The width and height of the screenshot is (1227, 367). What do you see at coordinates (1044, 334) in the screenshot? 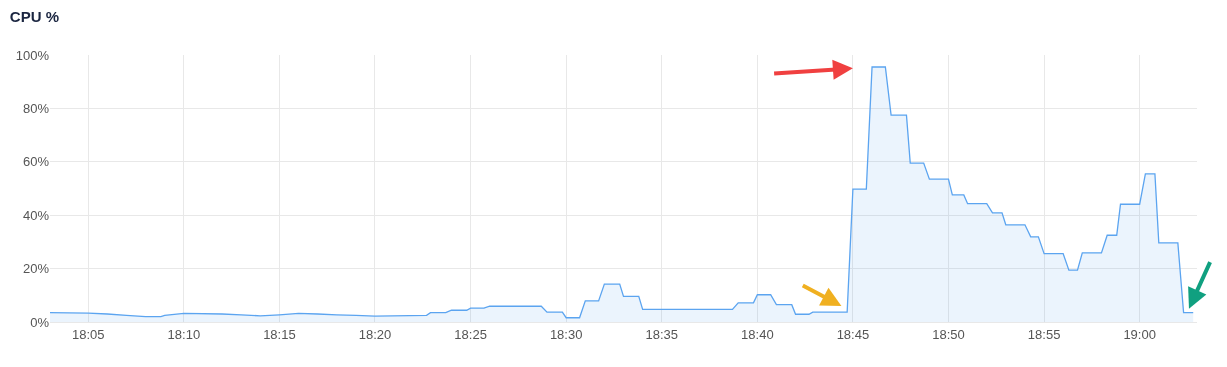
I see `x-tick-label: 18:55` at bounding box center [1044, 334].